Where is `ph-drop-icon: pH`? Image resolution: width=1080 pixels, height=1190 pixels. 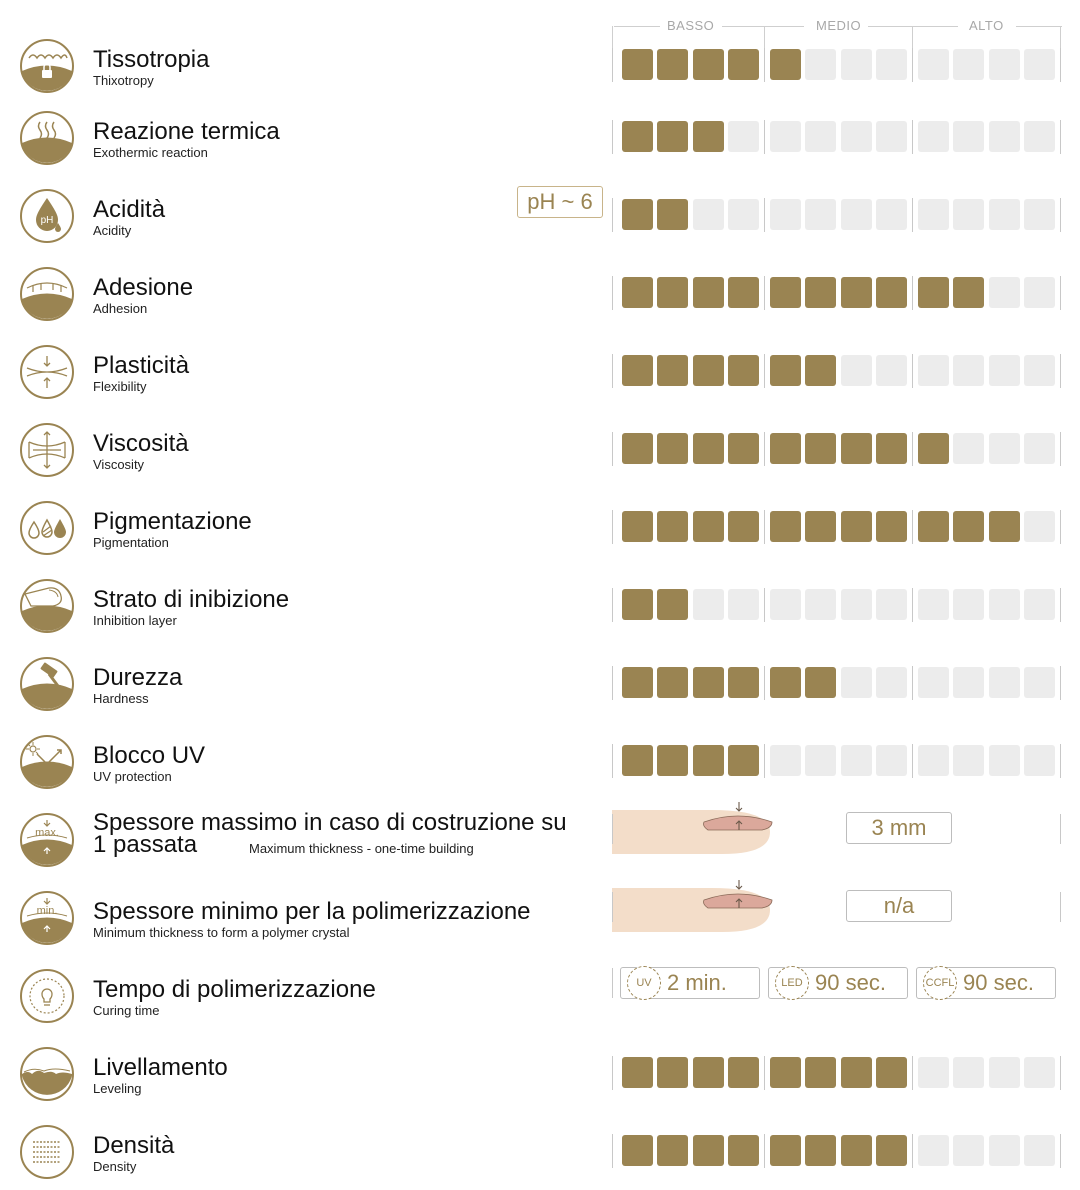
ph-drop-icon: pH is located at coordinates (47, 216).